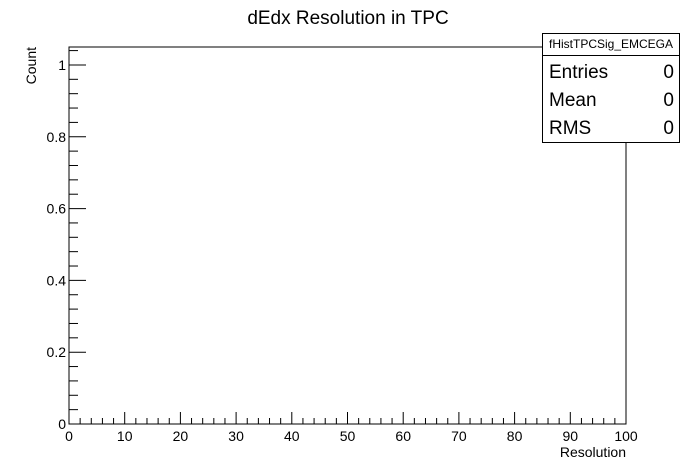 This screenshot has height=472, width=696. I want to click on y-tick-label: 0.2, so click(57, 352).